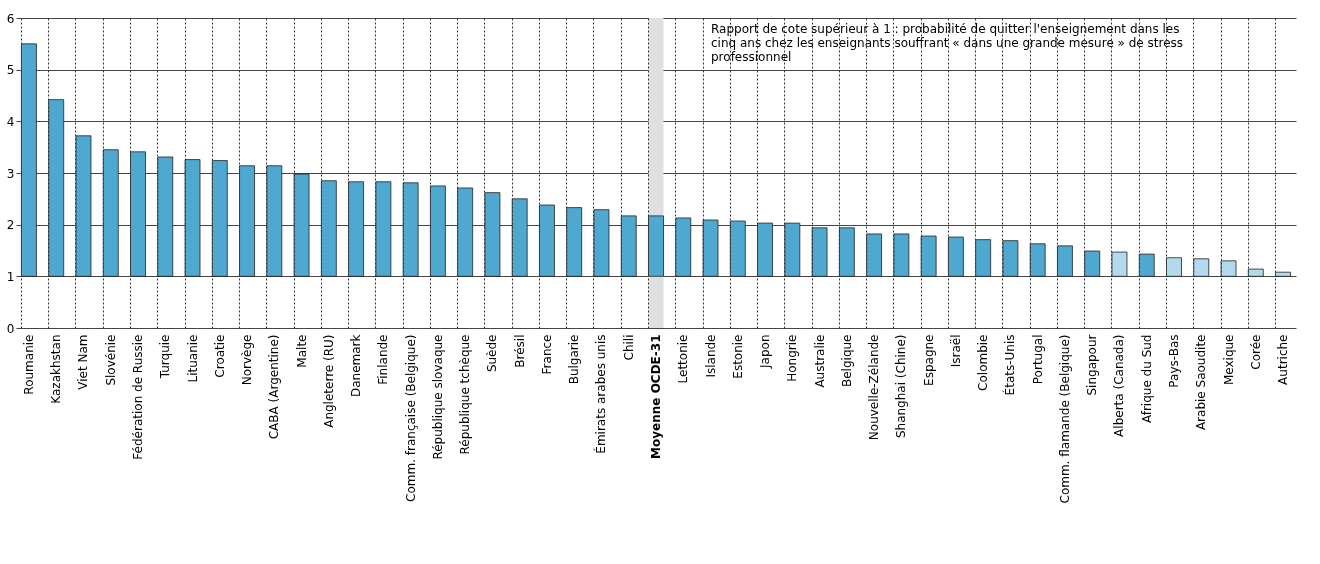  Describe the element at coordinates (683, 359) in the screenshot. I see `x-tick-label: Lettonie` at that location.